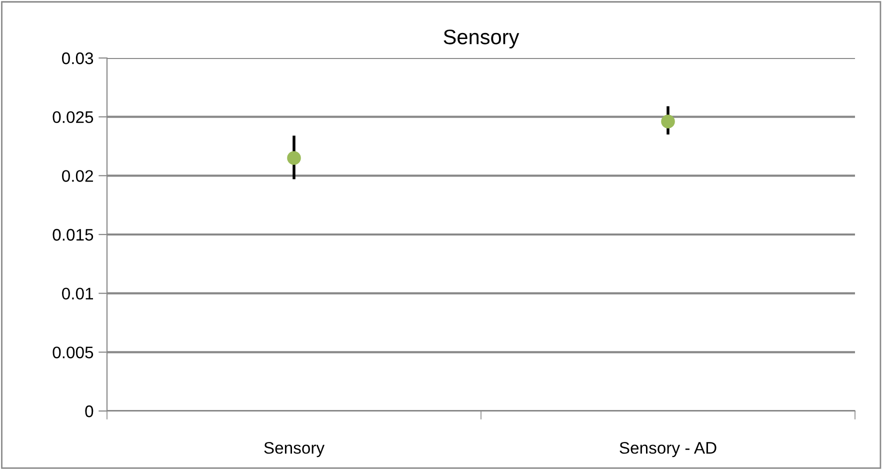 This screenshot has width=884, height=469. Describe the element at coordinates (482, 39) in the screenshot. I see `chart-title: Sensory` at that location.